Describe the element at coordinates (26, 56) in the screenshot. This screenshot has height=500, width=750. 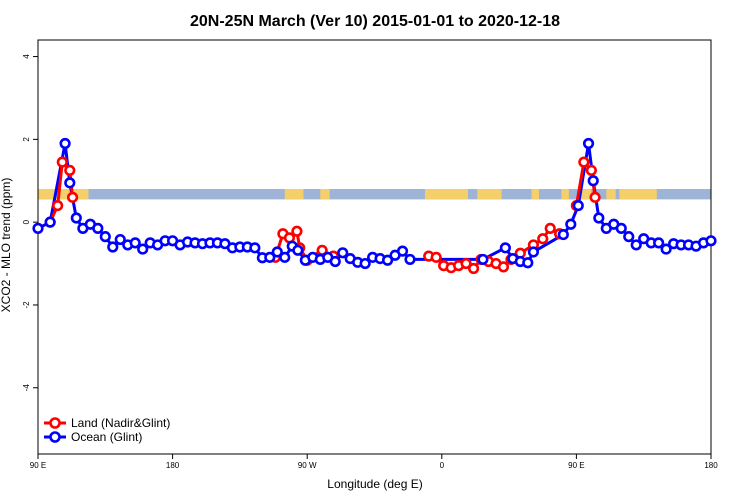
I see `y-tick-label-4: 4` at that location.